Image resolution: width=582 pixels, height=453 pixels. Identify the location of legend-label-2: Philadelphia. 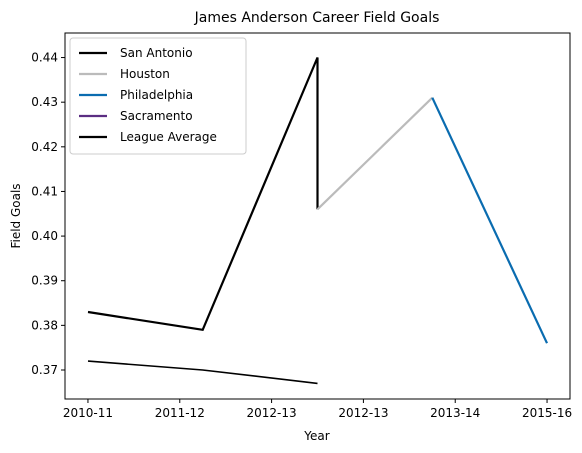
(156, 95).